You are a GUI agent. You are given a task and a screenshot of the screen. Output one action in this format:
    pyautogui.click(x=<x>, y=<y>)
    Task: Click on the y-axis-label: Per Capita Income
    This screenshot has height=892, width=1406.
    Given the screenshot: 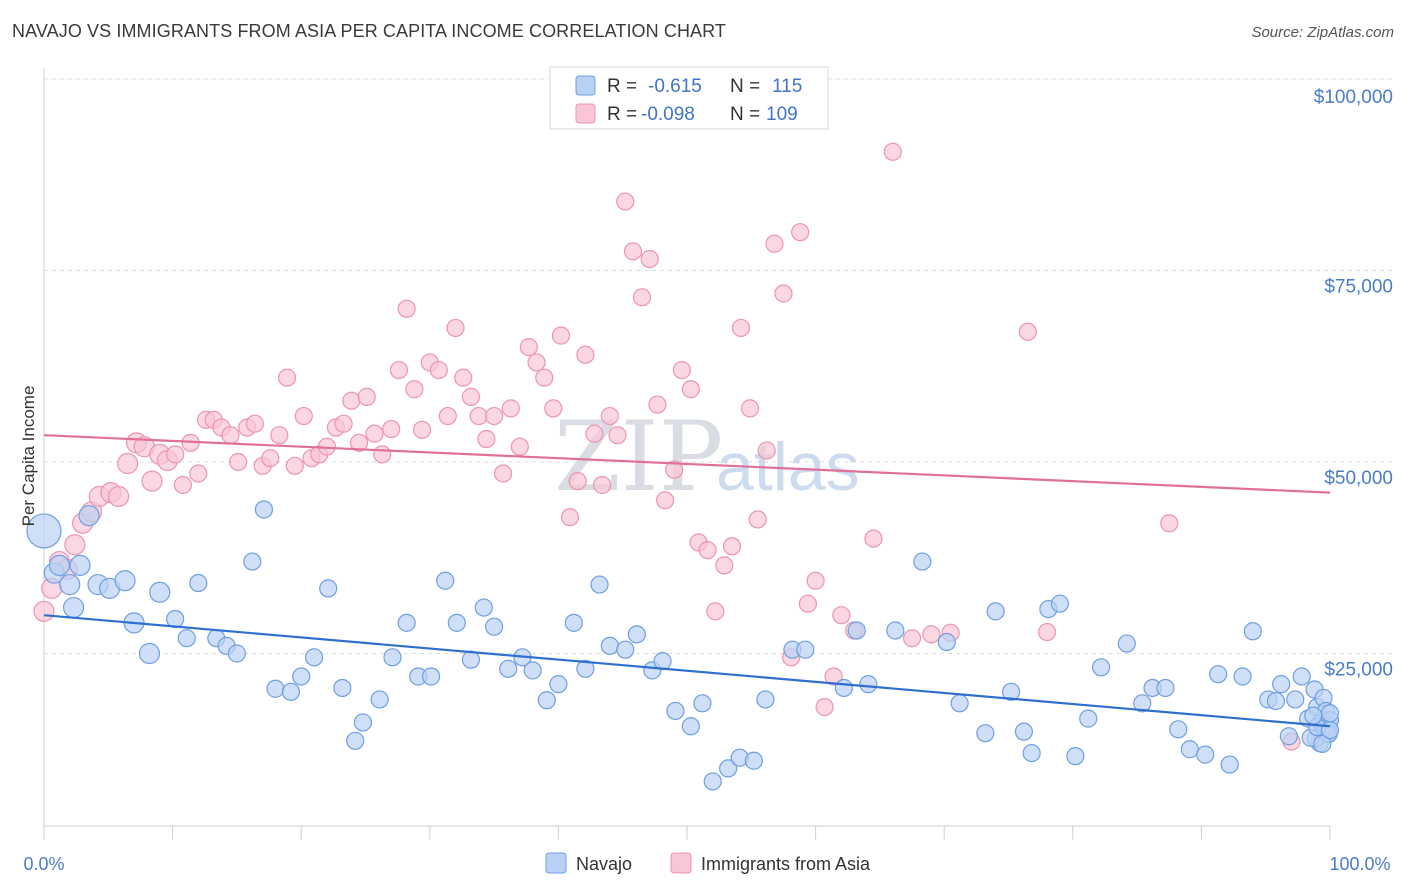 What is the action you would take?
    pyautogui.click(x=28, y=456)
    